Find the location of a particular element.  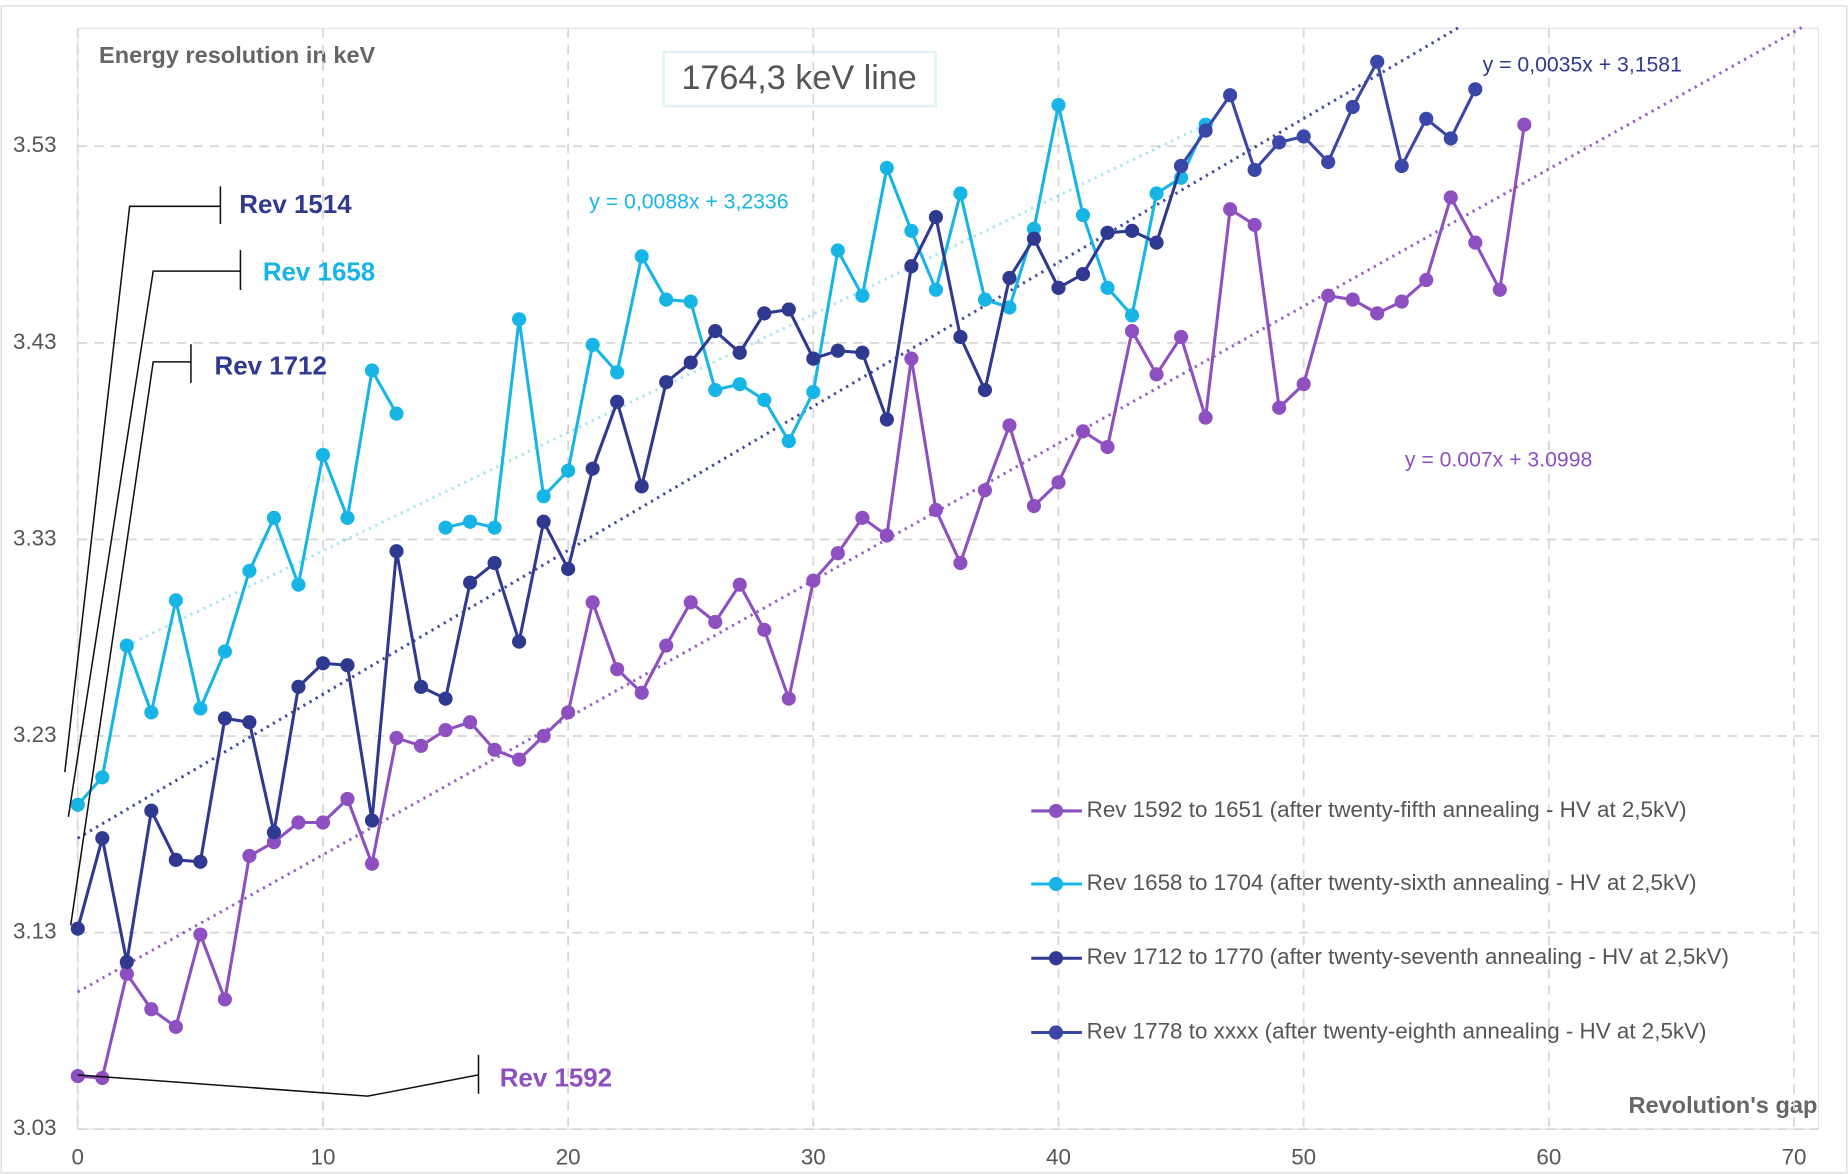

x-tick-label: 50 is located at coordinates (1303, 1157).